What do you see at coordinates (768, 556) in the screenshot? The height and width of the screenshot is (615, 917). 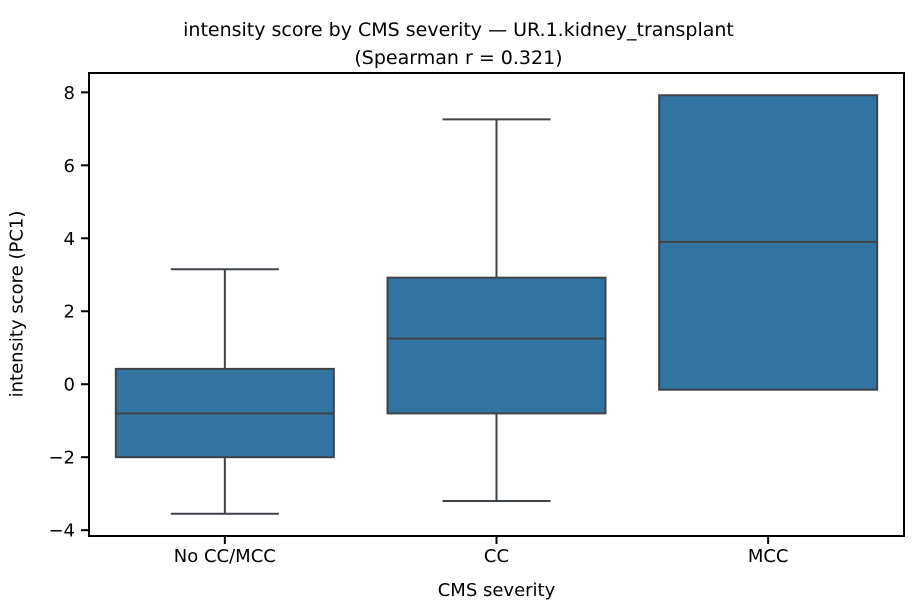 I see `x-tick-label: MCC` at bounding box center [768, 556].